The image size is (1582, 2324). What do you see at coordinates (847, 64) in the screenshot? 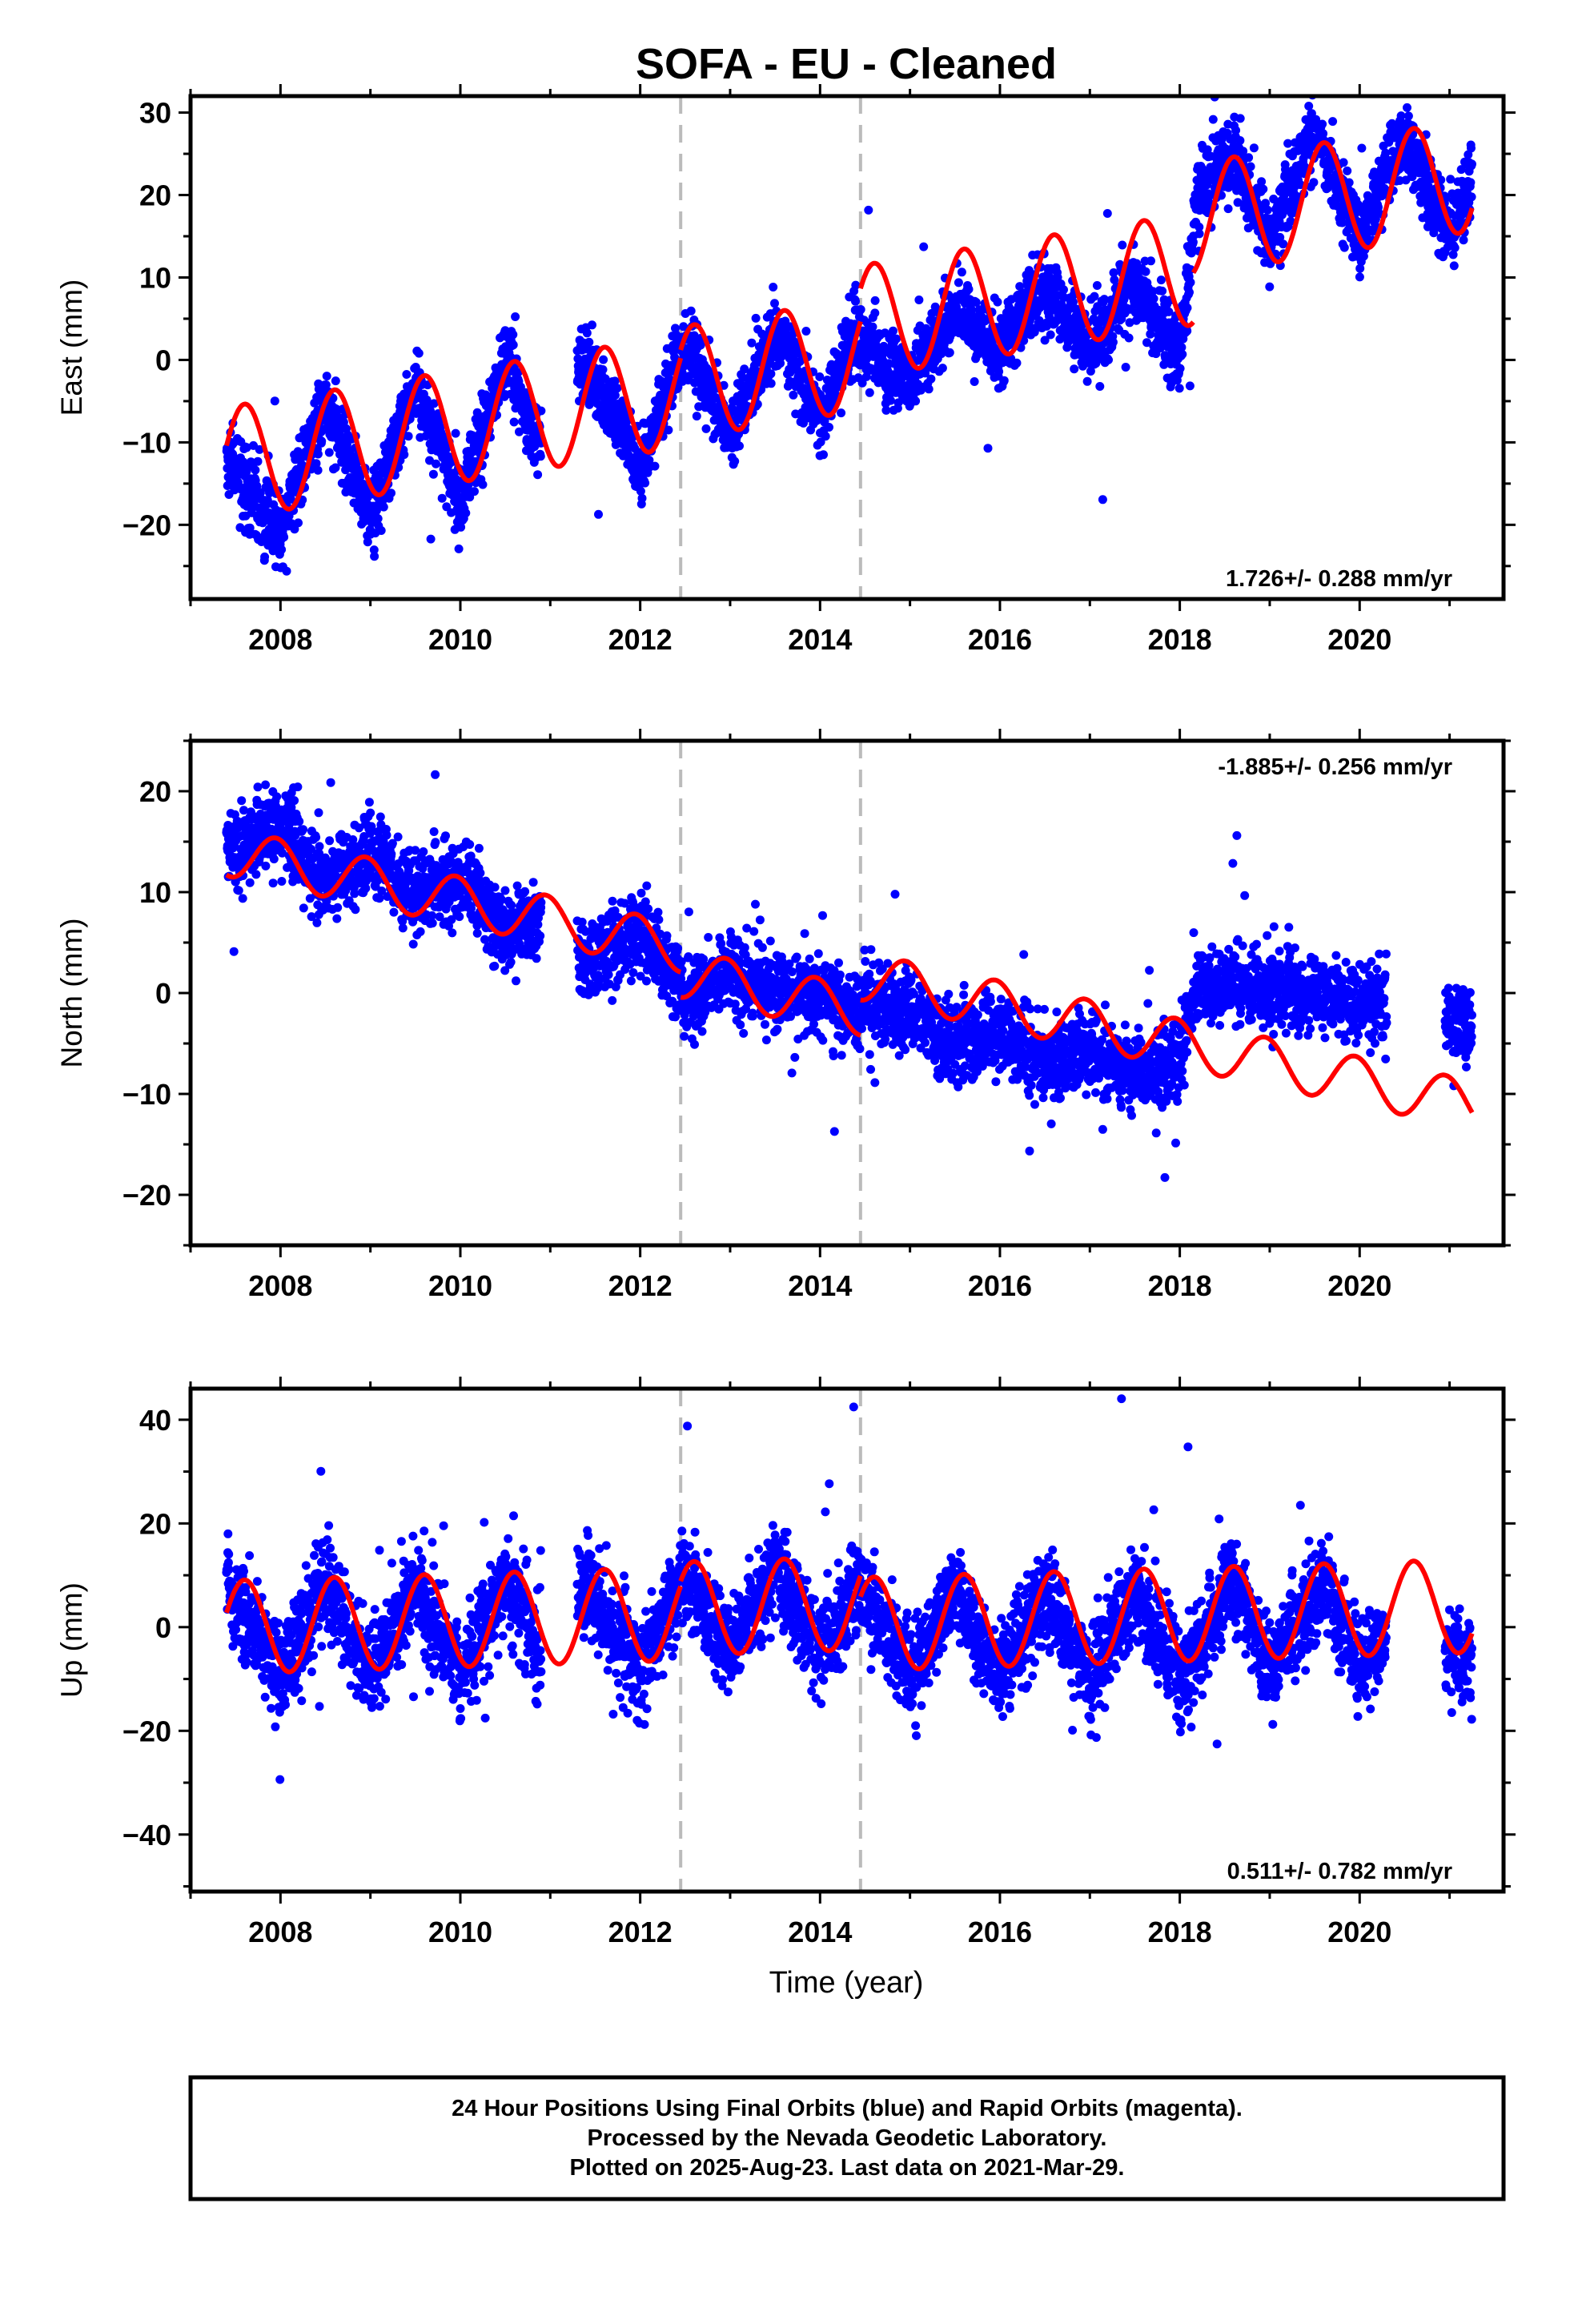
I see `chart-title: SOFA - EU - Cleaned` at bounding box center [847, 64].